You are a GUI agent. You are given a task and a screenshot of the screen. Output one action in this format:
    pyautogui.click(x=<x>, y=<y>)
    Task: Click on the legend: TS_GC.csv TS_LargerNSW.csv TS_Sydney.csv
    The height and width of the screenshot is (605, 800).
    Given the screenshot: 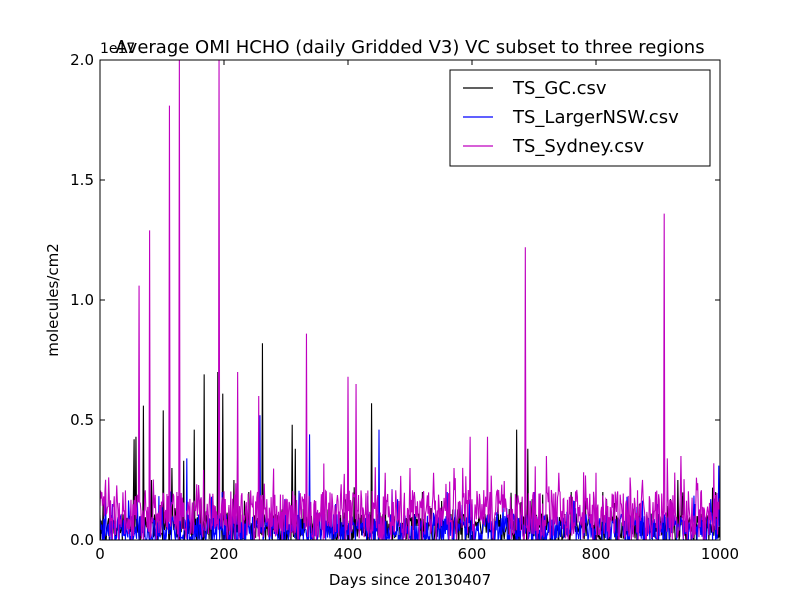 What is the action you would take?
    pyautogui.click(x=580, y=118)
    